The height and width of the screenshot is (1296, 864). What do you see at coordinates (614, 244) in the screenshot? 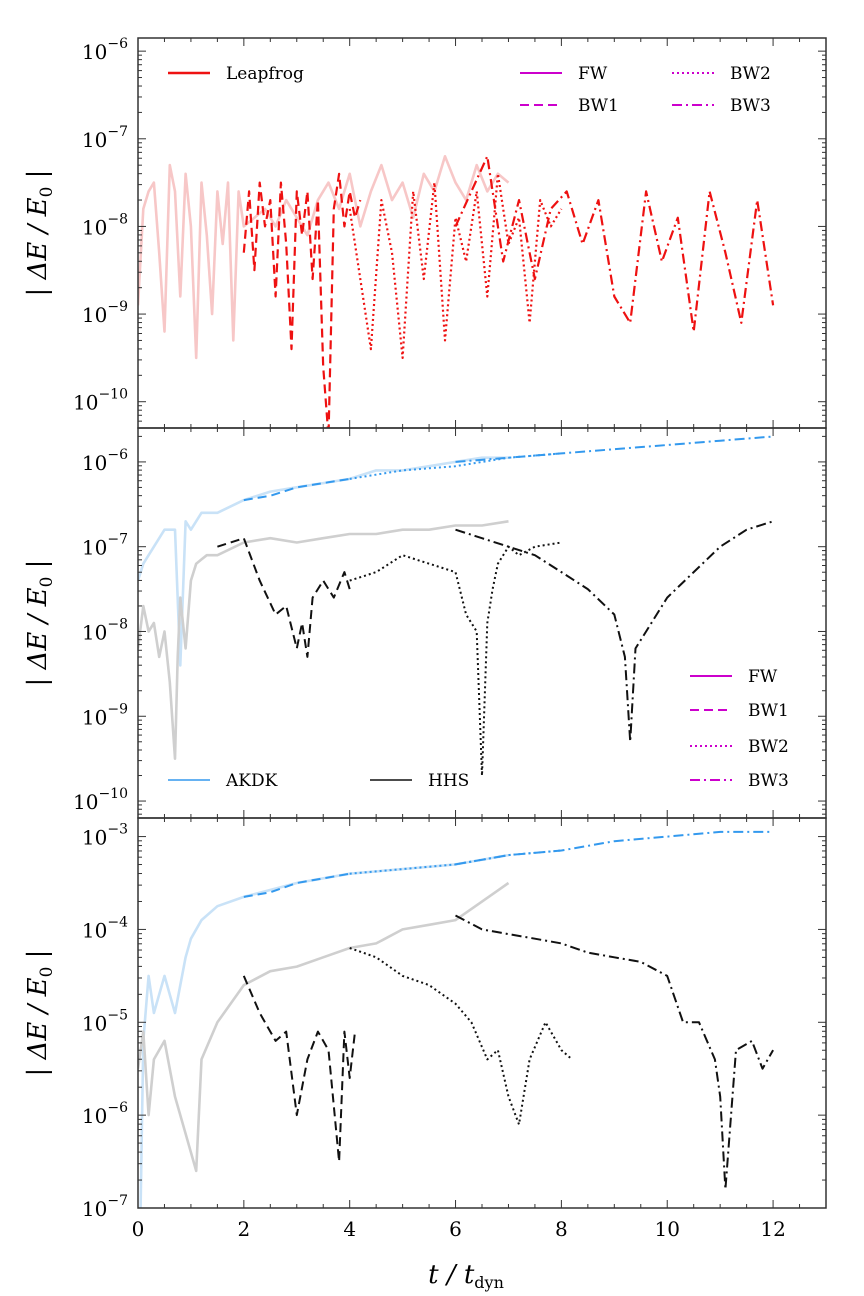
I see `series-line-leapfrog-bw3` at bounding box center [614, 244].